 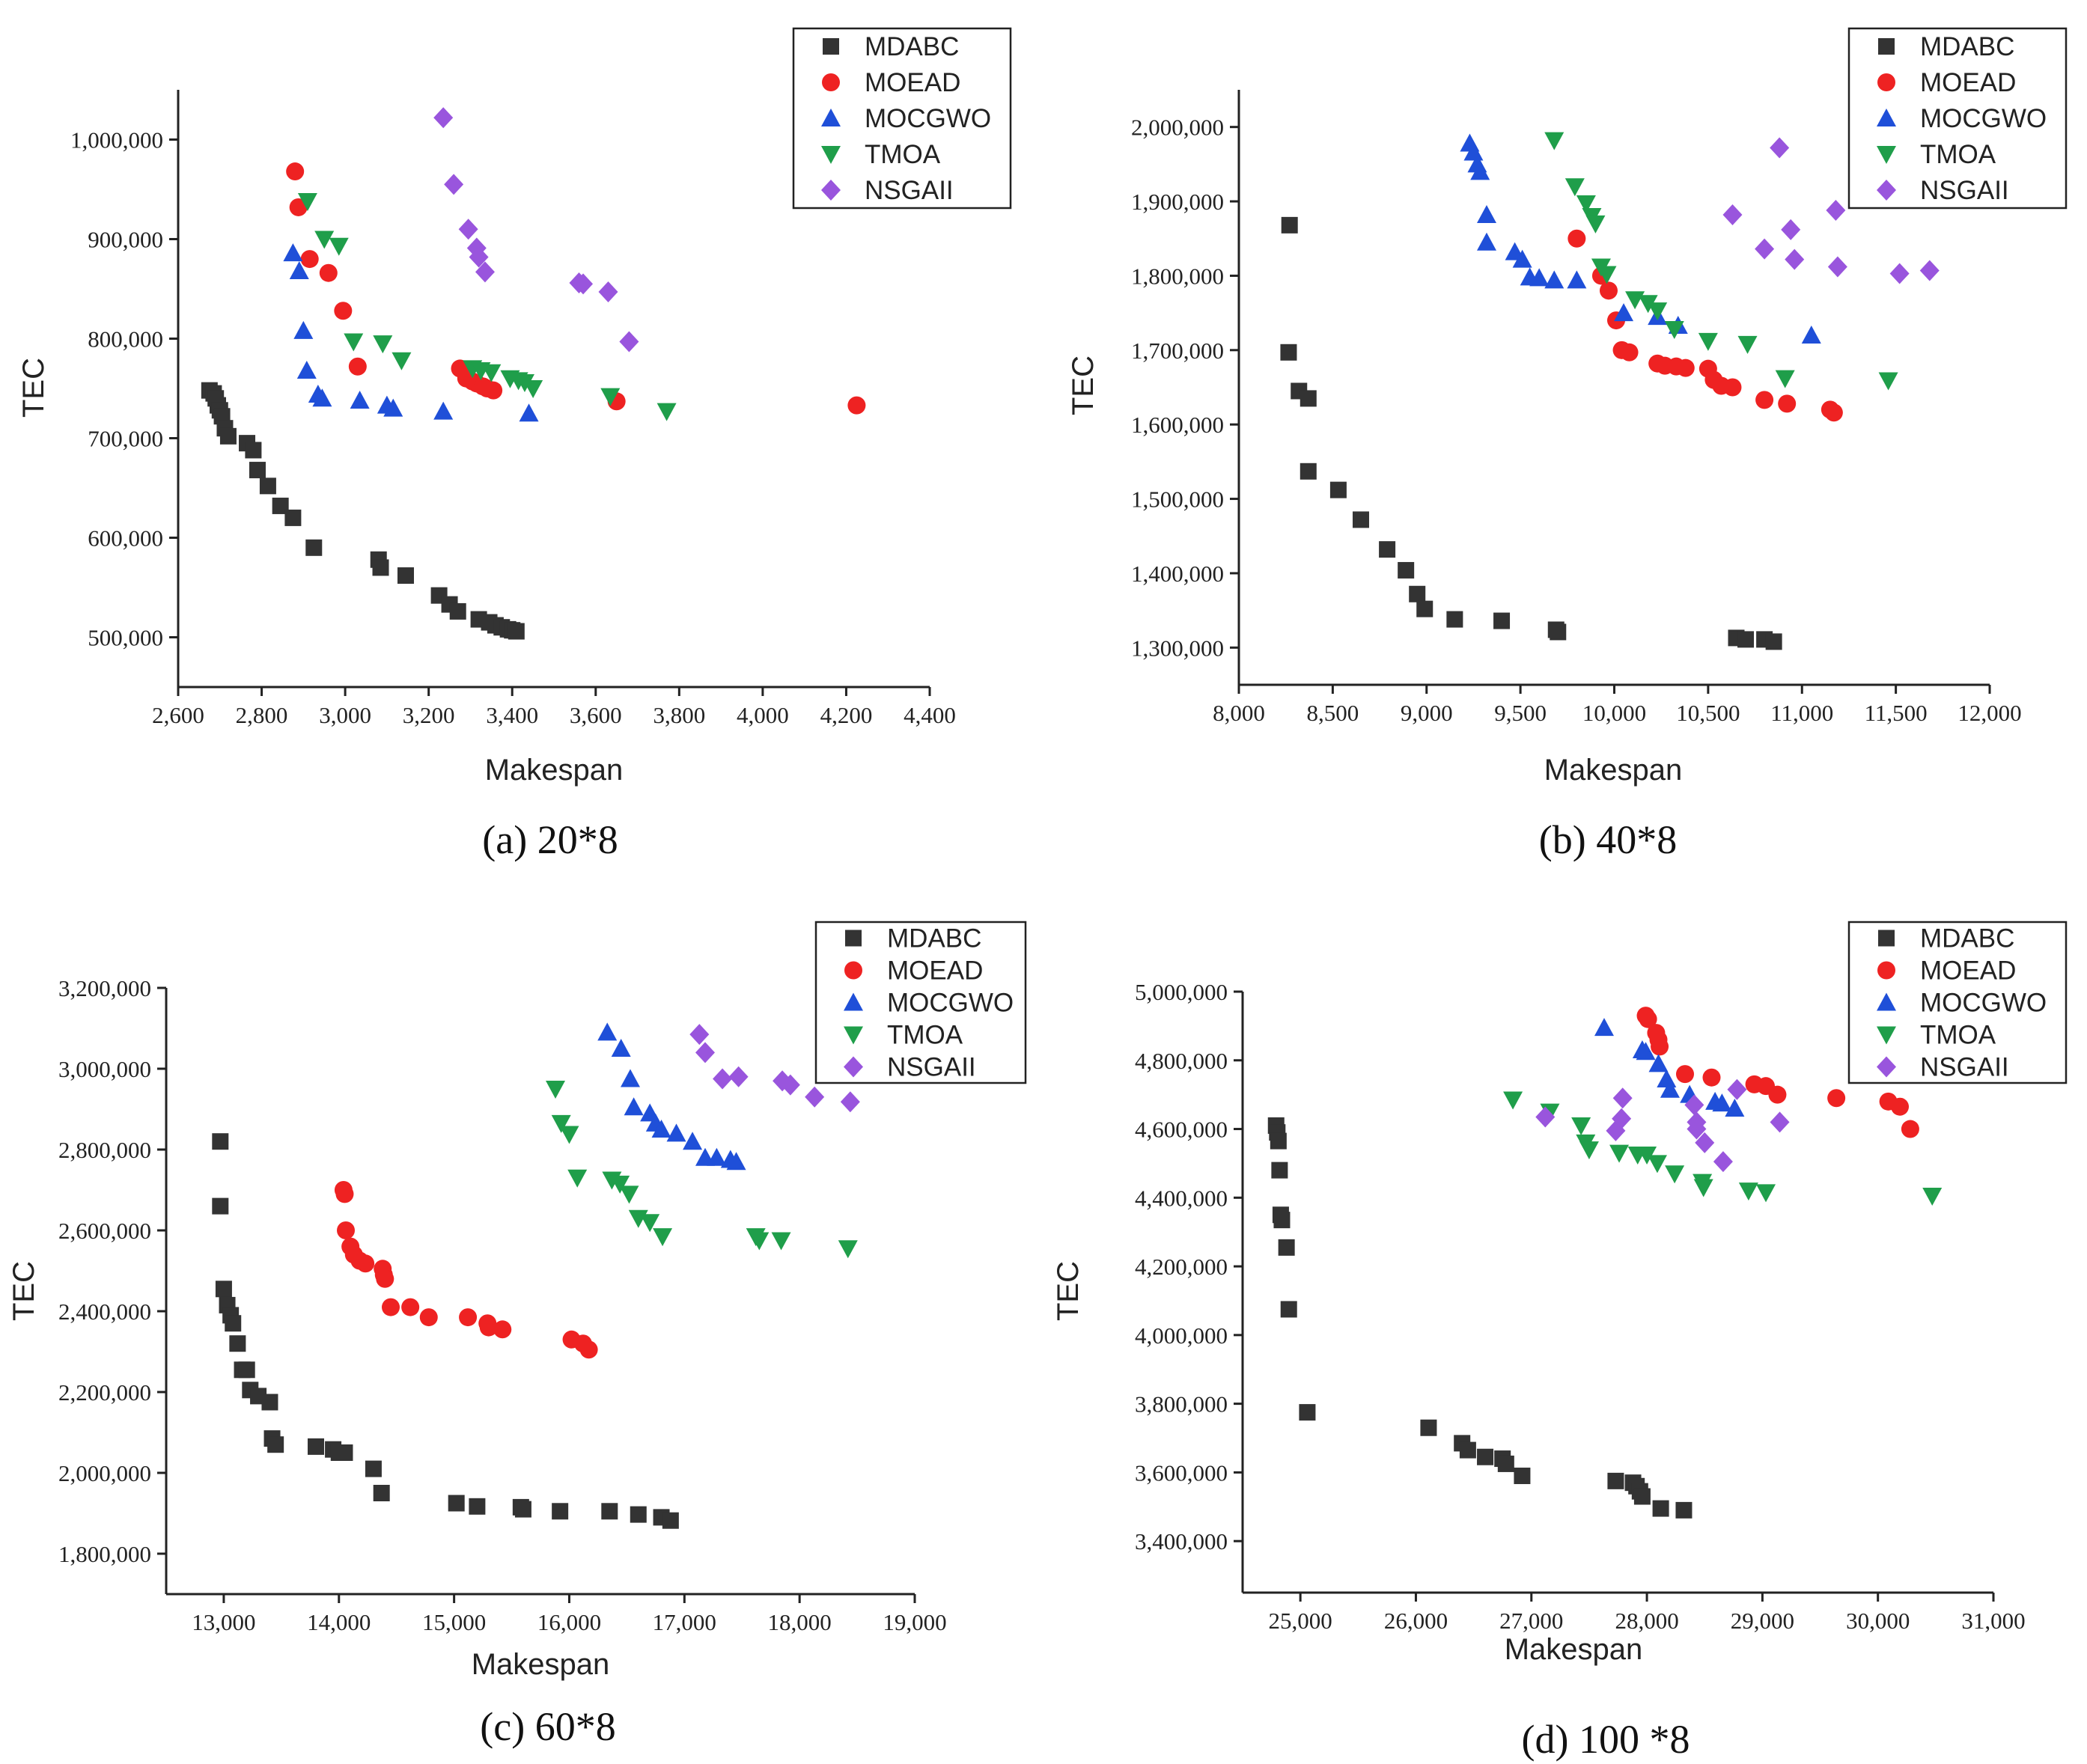 I want to click on y-tick-label: 3,400,000, so click(x=1181, y=1541).